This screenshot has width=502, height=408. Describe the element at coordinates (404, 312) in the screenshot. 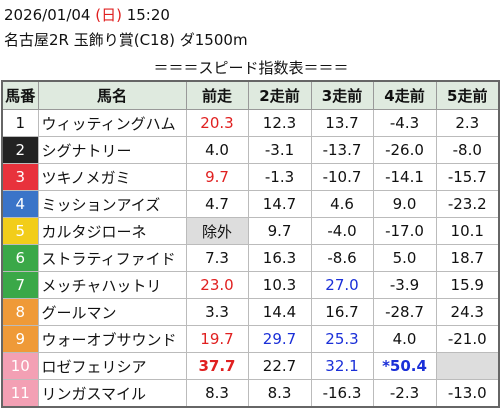

I see `speed-index: -28.7` at that location.